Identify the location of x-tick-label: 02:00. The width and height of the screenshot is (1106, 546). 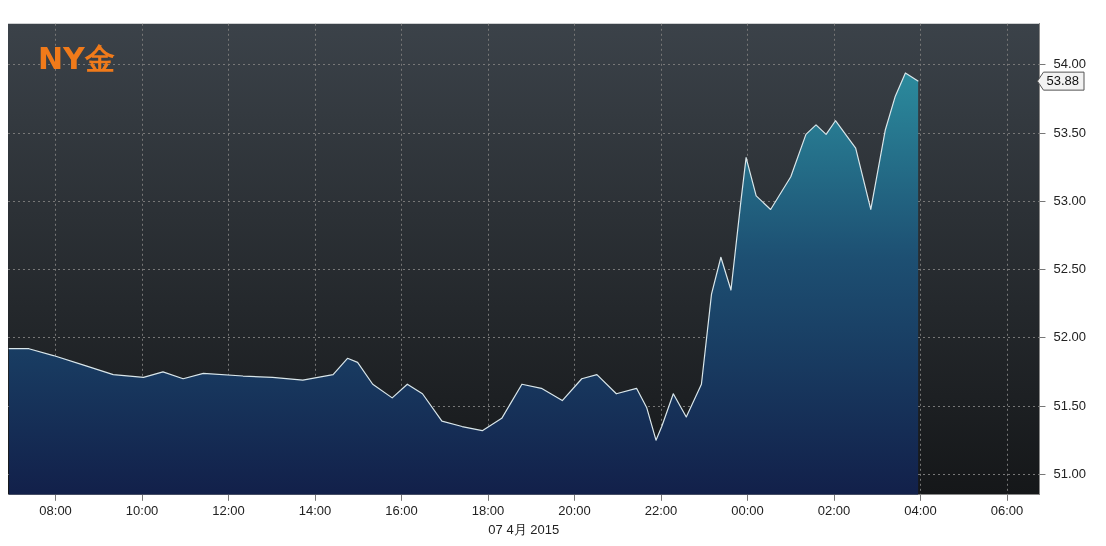
(834, 511).